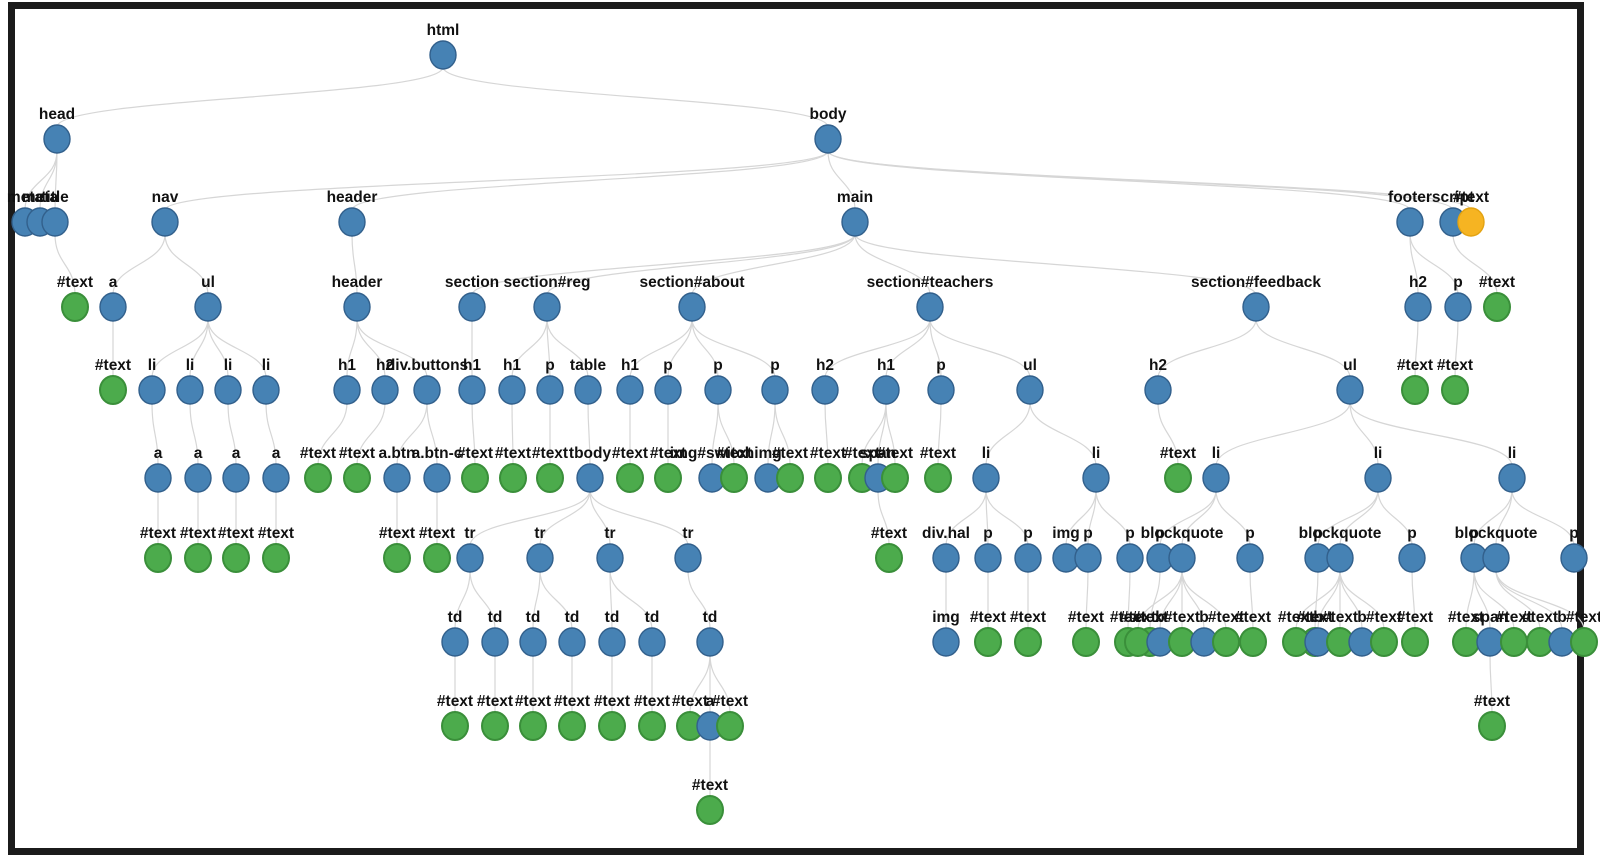 This screenshot has height=862, width=1600. I want to click on tree-node-blockquote: blockquote, so click(1496, 549).